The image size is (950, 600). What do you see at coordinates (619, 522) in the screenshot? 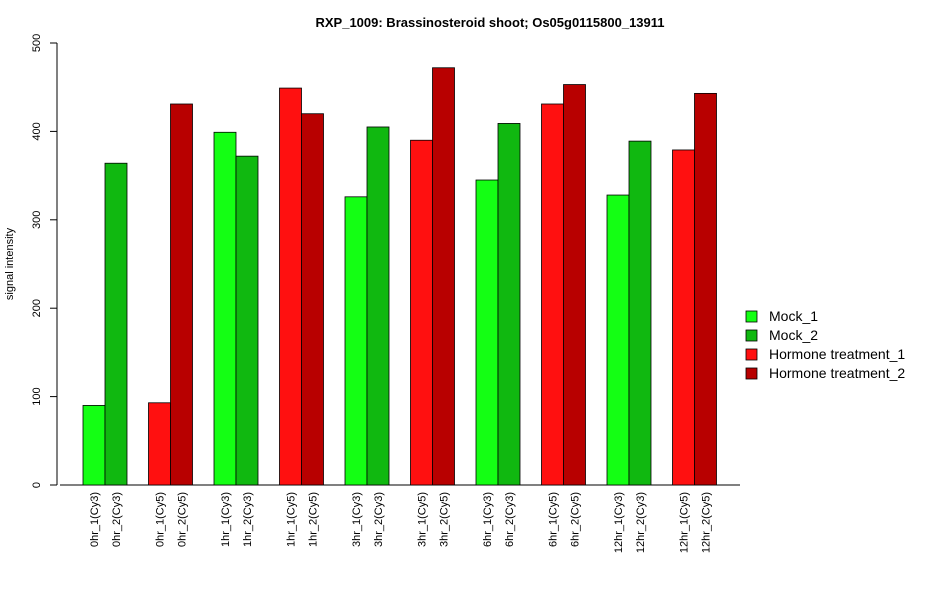
I see `x-tick-label: 12hr_1(Cy3)` at bounding box center [619, 522].